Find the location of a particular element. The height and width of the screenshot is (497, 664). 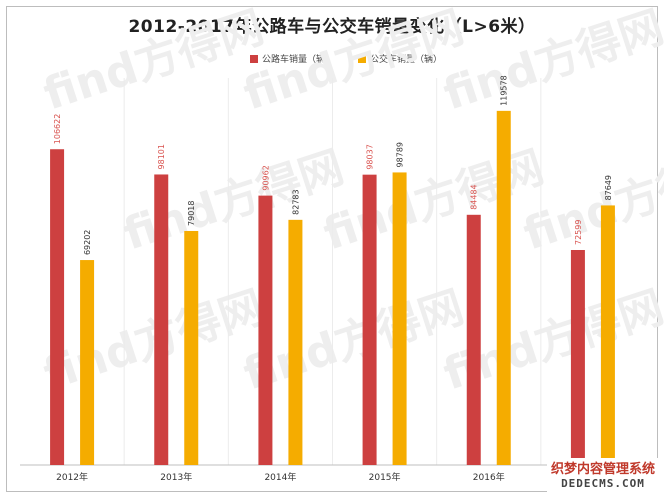

chart-legend: 公路车销量（辆） 公交车销量（辆） is located at coordinates (346, 58).